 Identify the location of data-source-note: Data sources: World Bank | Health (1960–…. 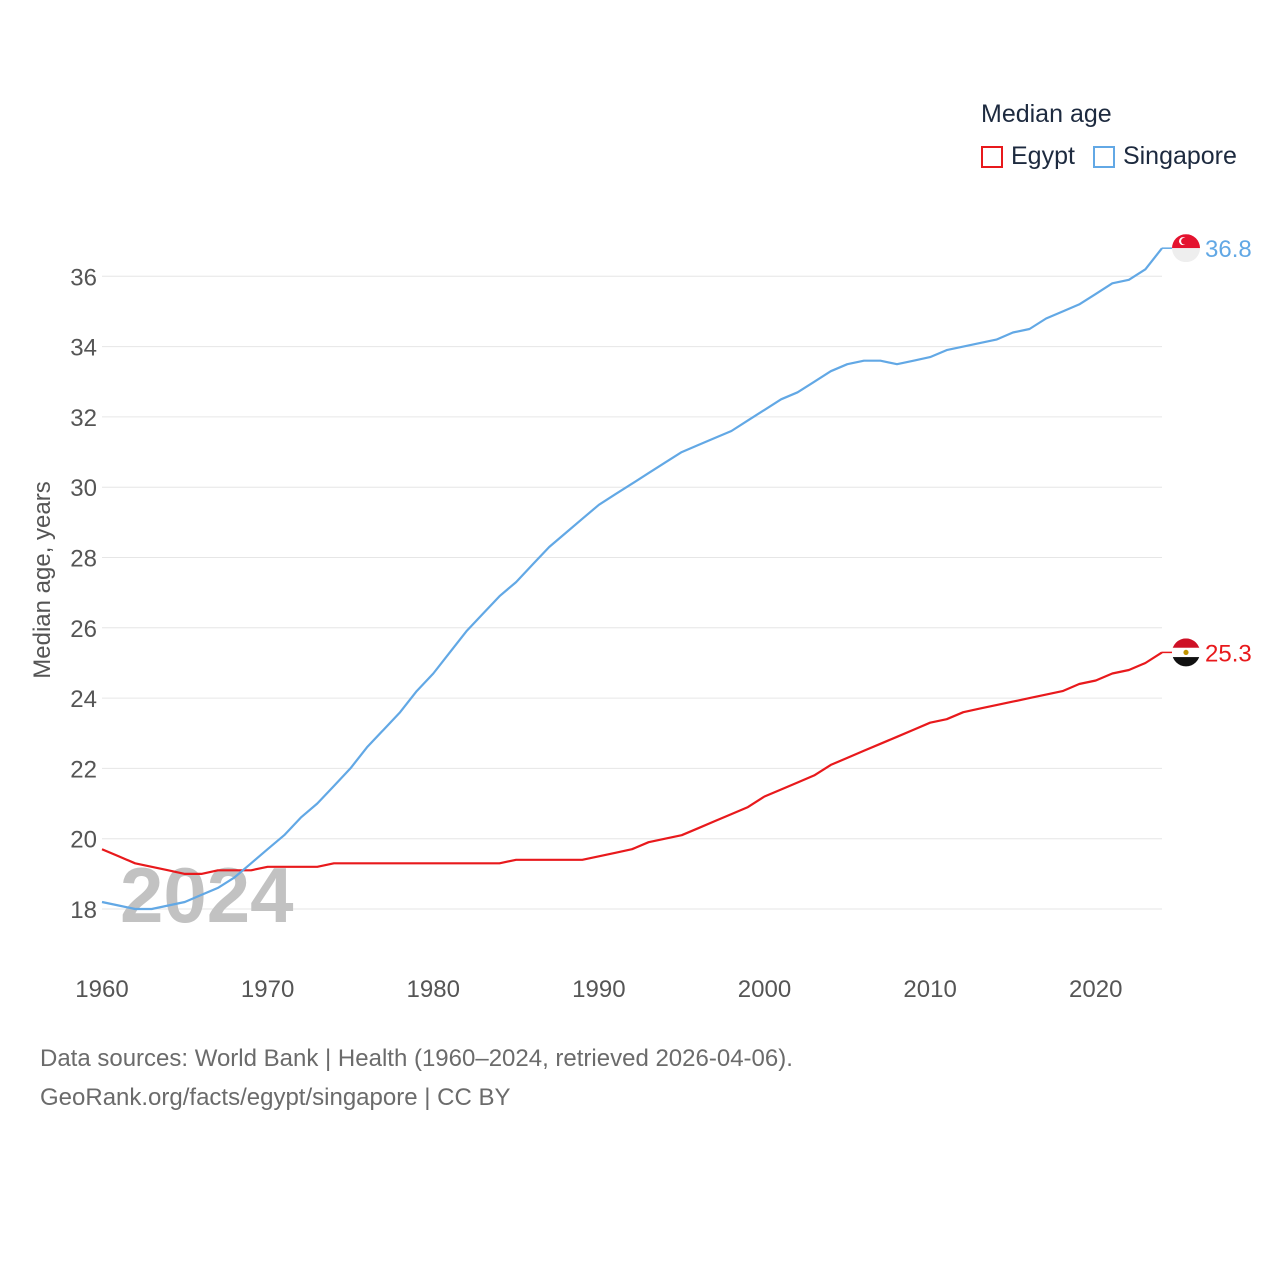
(416, 1058).